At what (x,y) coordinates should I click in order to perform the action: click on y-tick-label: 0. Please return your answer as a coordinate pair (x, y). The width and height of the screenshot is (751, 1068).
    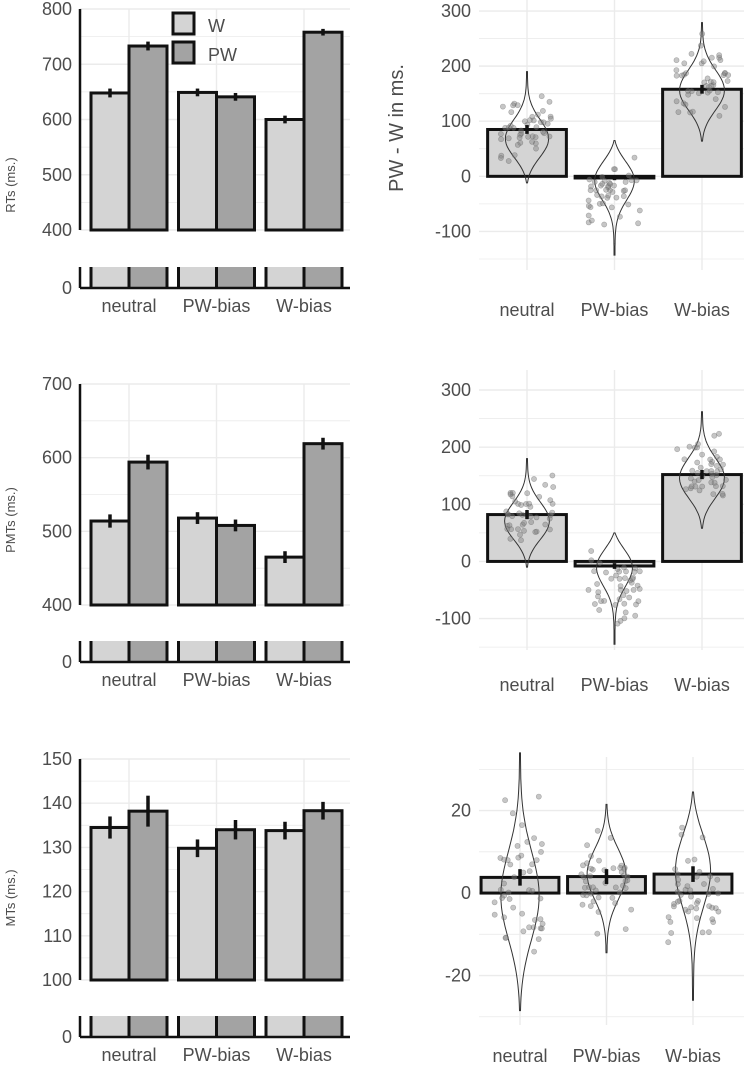
    Looking at the image, I should click on (67, 662).